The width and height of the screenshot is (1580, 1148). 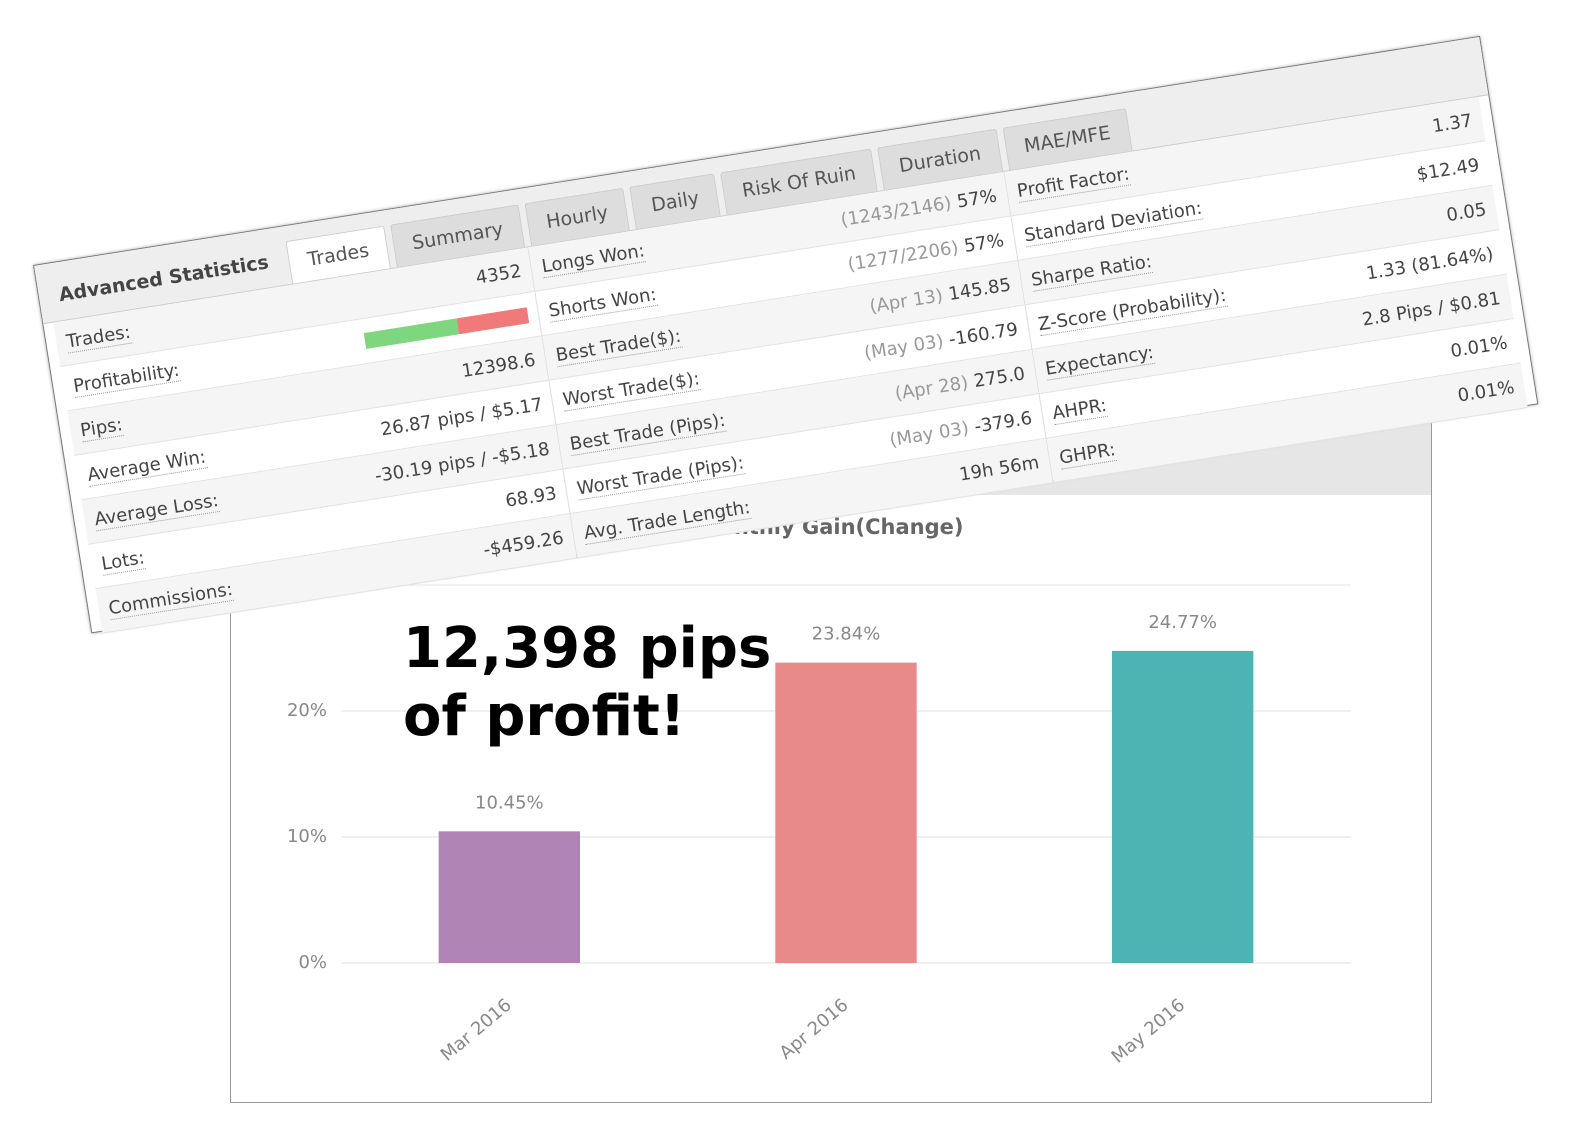 What do you see at coordinates (307, 836) in the screenshot?
I see `y-tick-label: 10%` at bounding box center [307, 836].